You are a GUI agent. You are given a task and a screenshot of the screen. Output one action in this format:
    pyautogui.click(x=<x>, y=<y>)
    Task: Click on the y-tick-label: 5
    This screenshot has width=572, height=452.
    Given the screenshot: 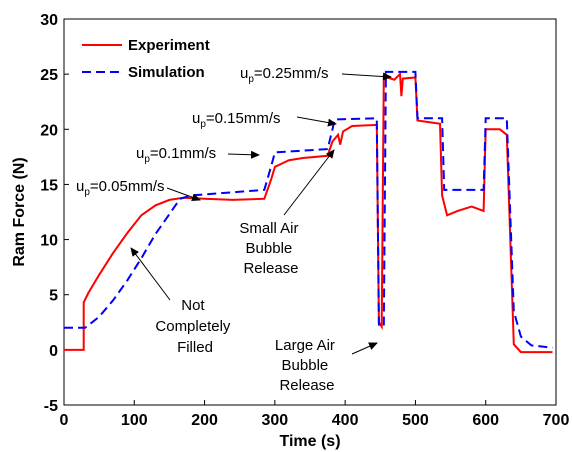 What is the action you would take?
    pyautogui.click(x=53, y=296)
    